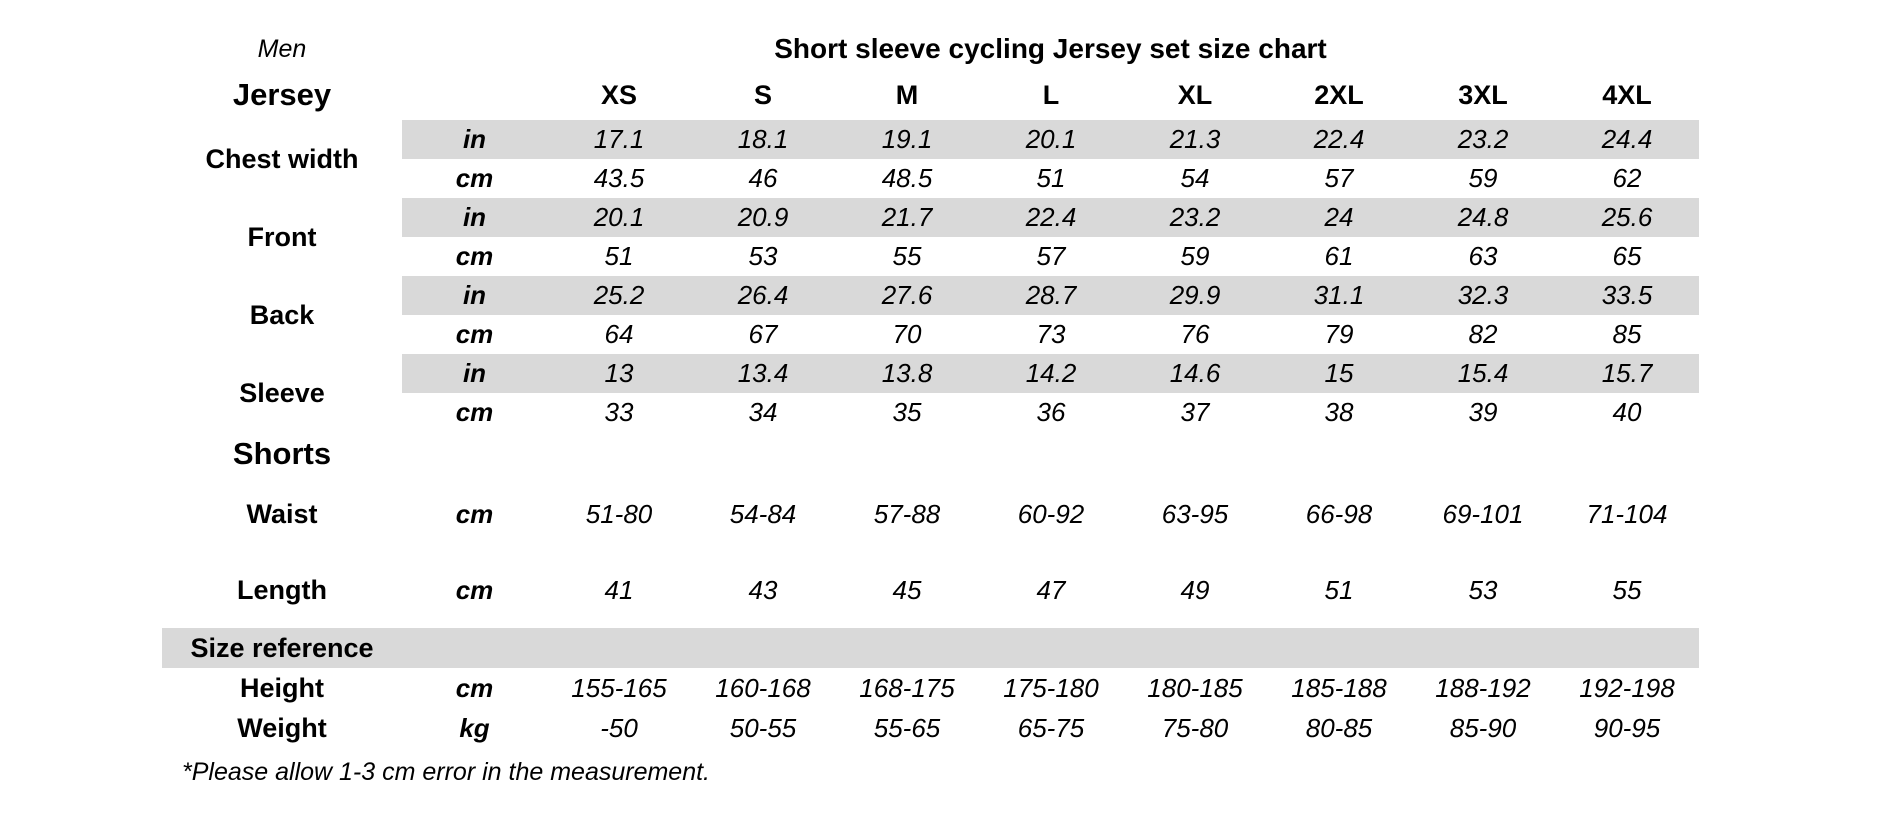 Image resolution: width=1894 pixels, height=813 pixels. Describe the element at coordinates (1195, 139) in the screenshot. I see `value-cell: 21.3` at that location.